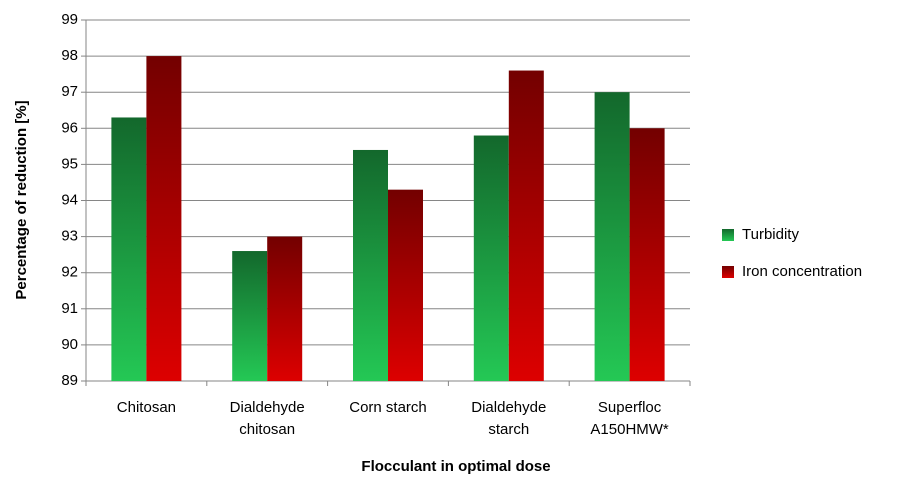  What do you see at coordinates (69, 127) in the screenshot?
I see `y-tick-label: 96` at bounding box center [69, 127].